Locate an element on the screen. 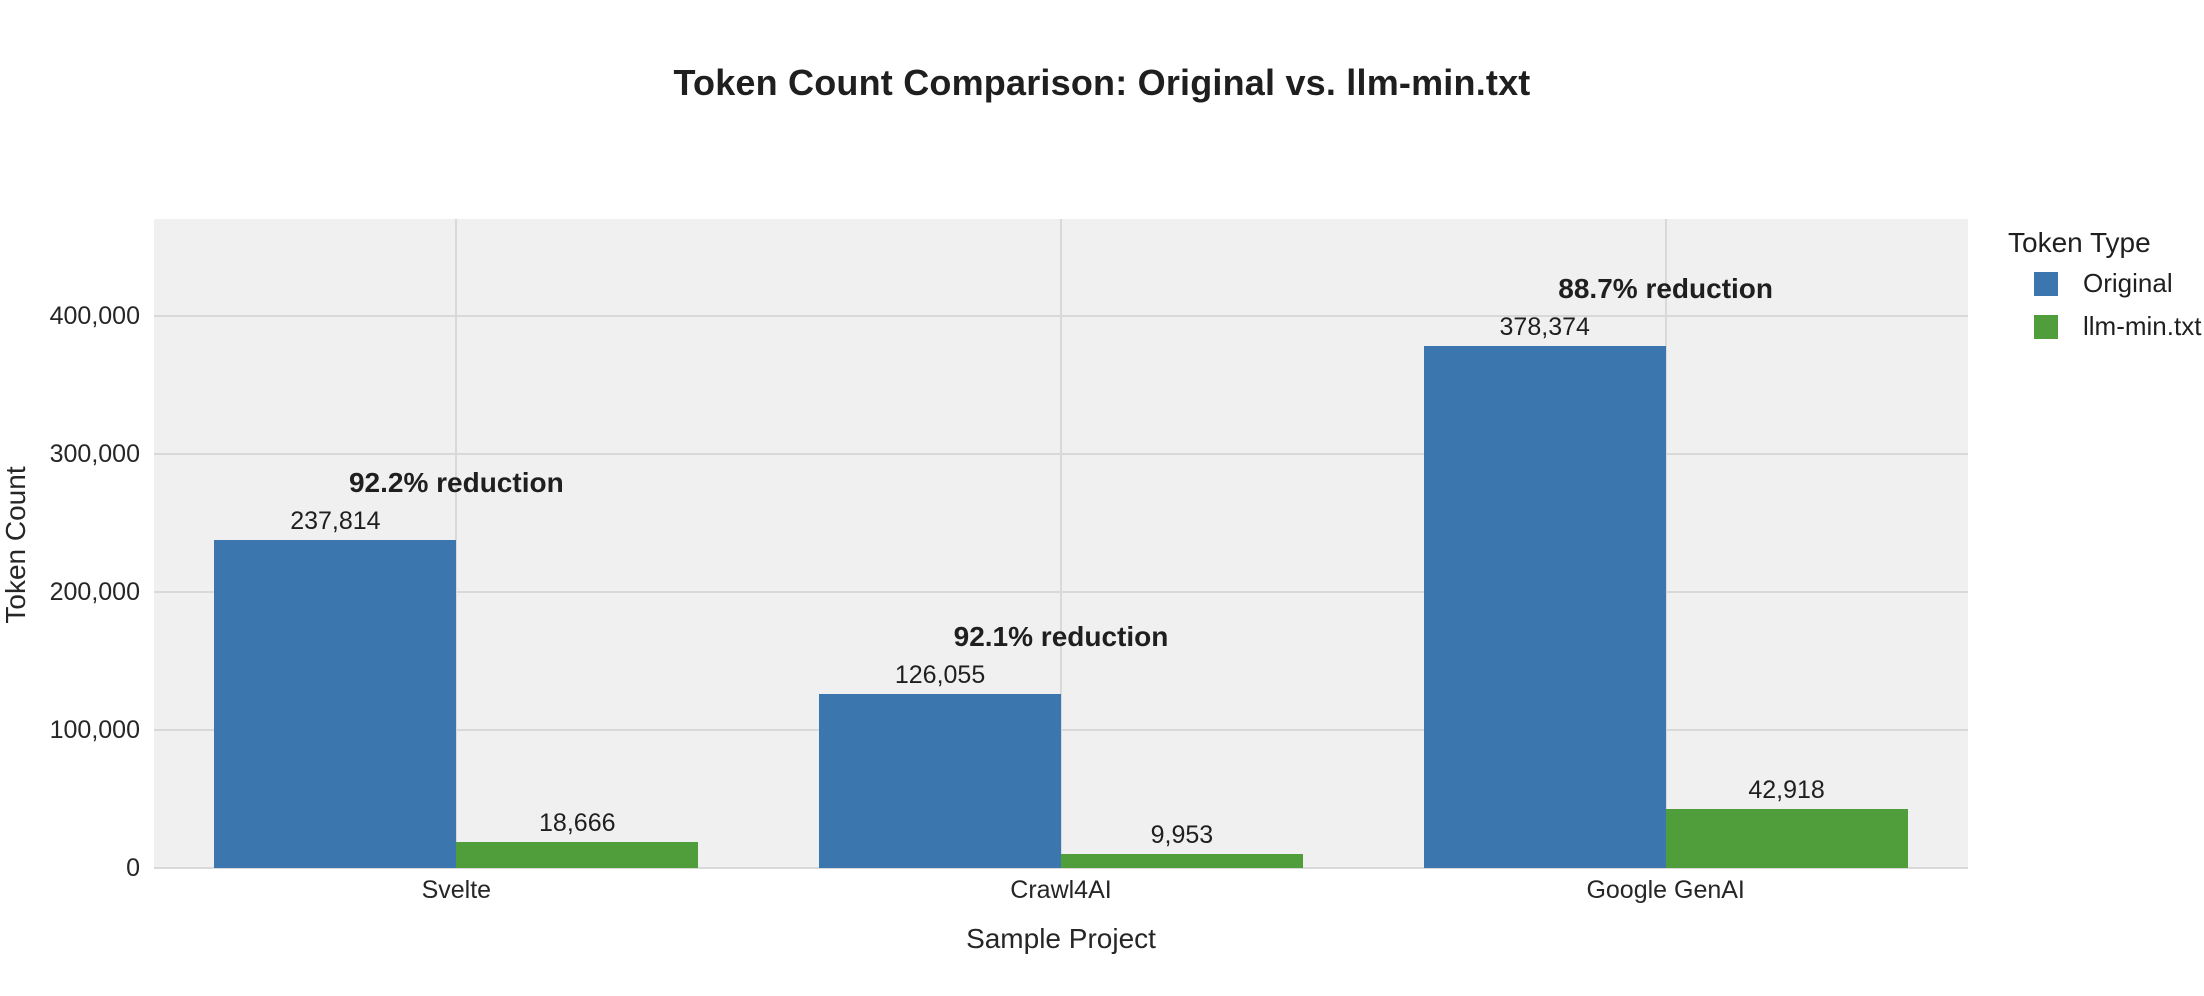 This screenshot has width=2204, height=996. reduction-annotation: 88.7% reduction is located at coordinates (1666, 288).